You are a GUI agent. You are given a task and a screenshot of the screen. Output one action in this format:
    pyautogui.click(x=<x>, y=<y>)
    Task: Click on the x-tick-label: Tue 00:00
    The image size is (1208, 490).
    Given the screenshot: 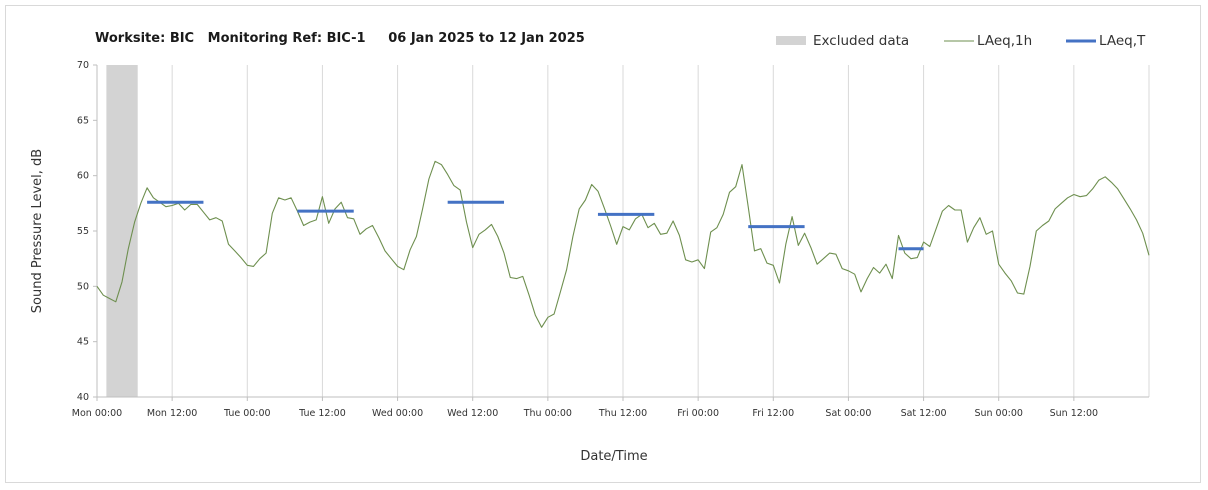 What is the action you would take?
    pyautogui.click(x=247, y=413)
    